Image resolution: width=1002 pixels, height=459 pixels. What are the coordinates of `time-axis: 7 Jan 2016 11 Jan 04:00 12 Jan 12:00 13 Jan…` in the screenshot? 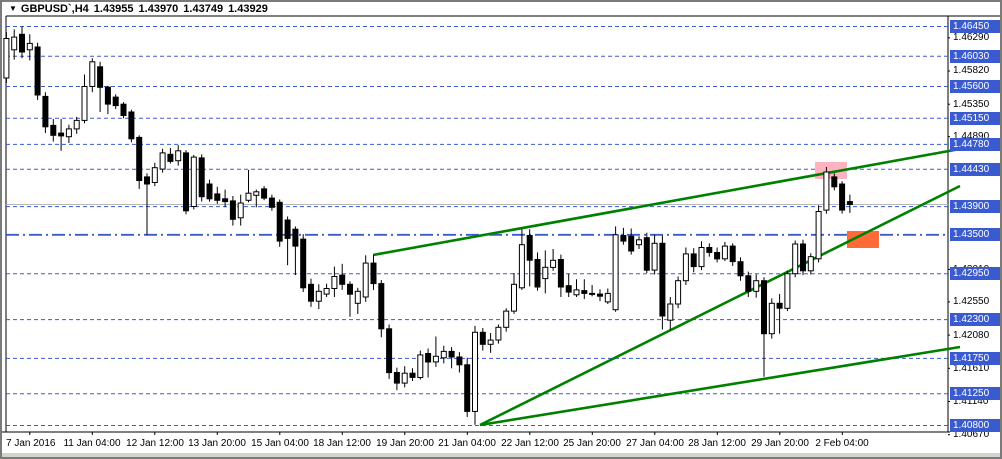 It's located at (501, 444).